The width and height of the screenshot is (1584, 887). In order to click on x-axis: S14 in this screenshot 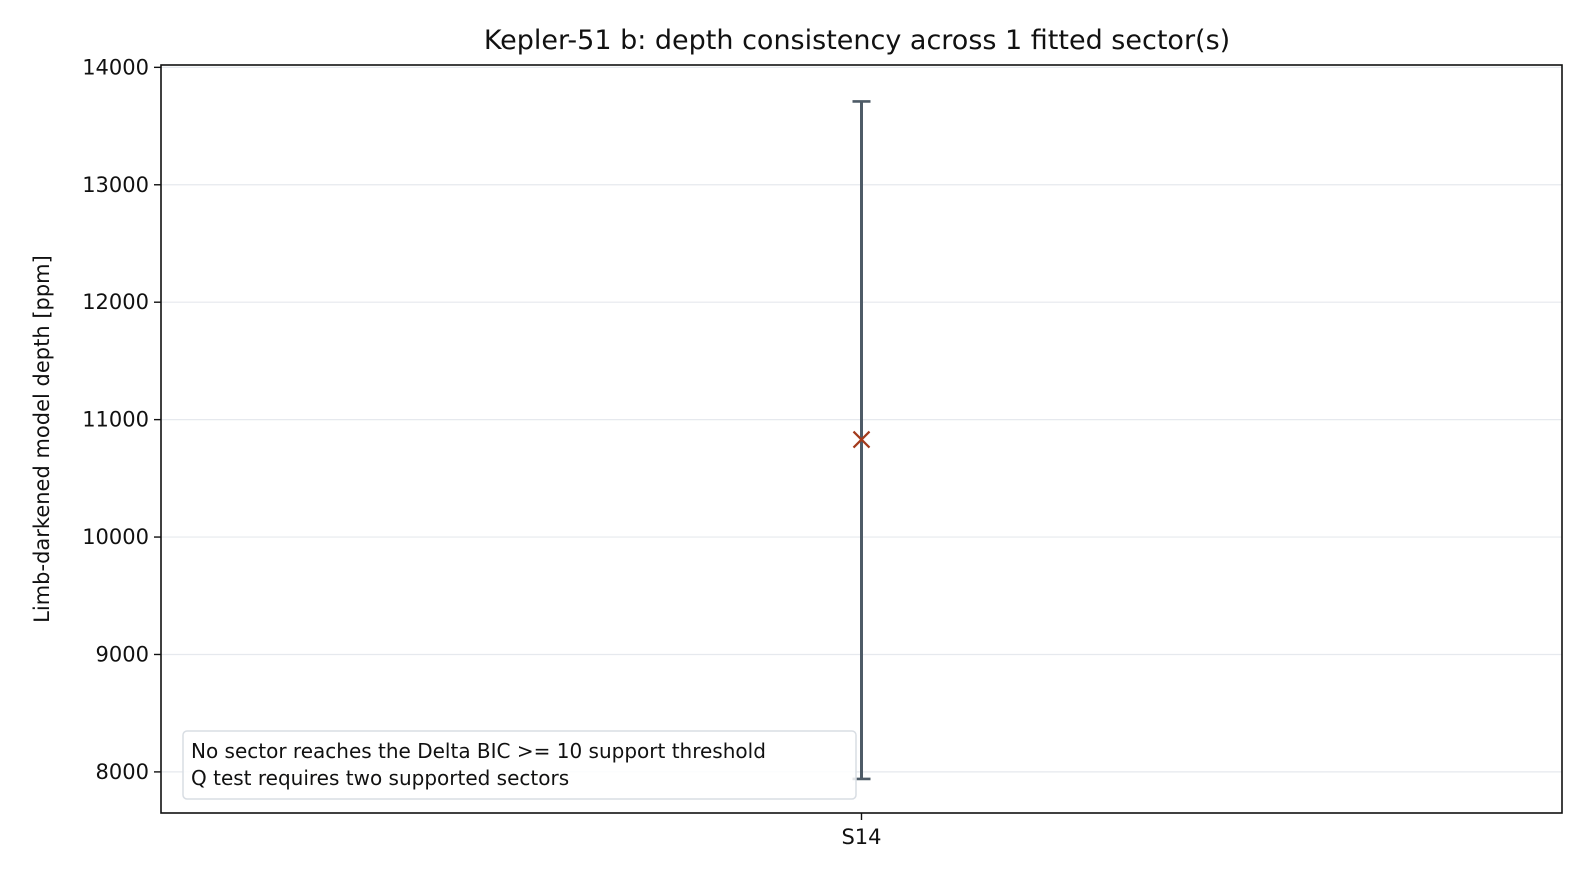, I will do `click(861, 831)`.